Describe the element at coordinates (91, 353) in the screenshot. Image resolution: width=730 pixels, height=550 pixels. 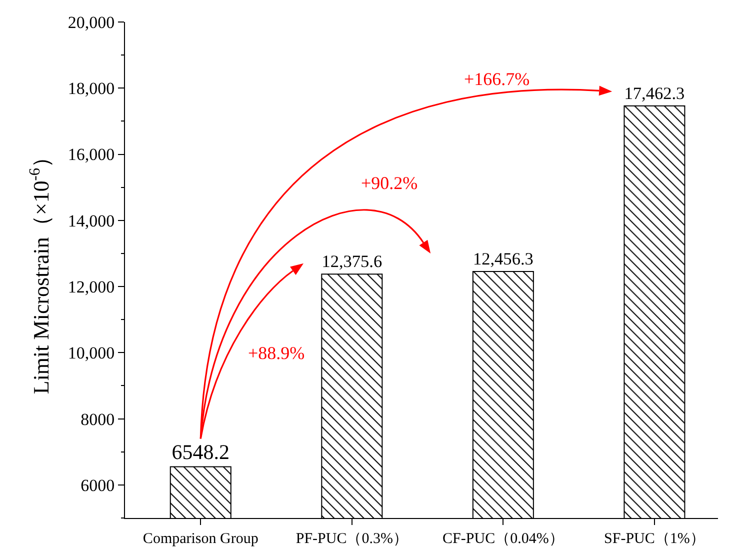
I see `y-tick-label: 10,000` at that location.